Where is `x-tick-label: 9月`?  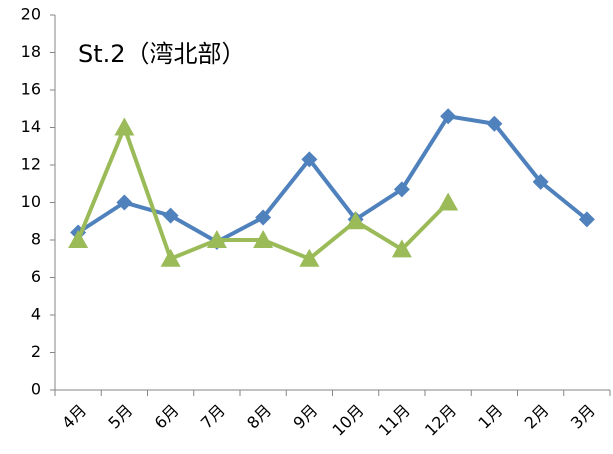
x-tick-label: 9月 is located at coordinates (305, 417).